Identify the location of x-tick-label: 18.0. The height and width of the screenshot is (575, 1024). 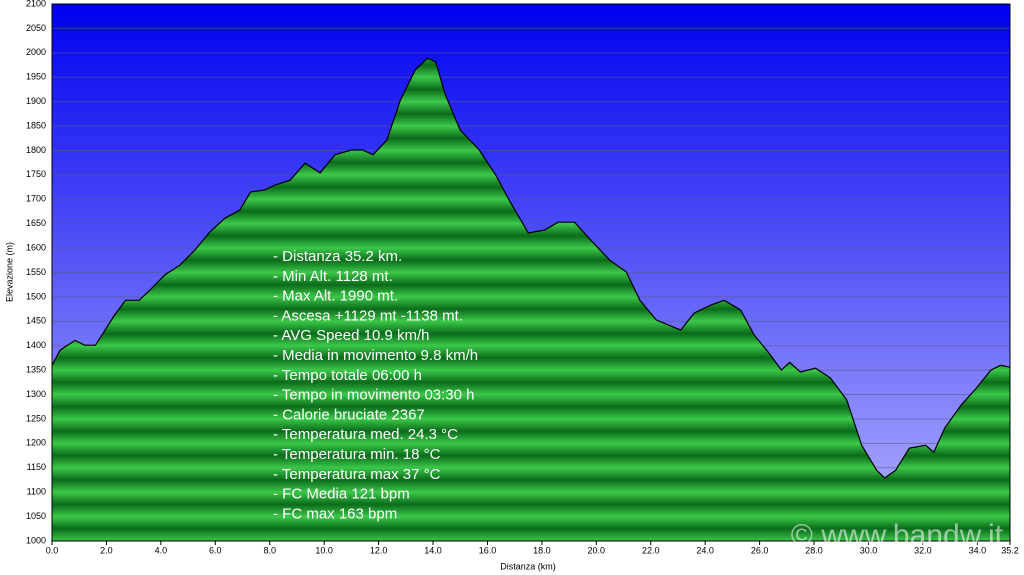
(542, 550).